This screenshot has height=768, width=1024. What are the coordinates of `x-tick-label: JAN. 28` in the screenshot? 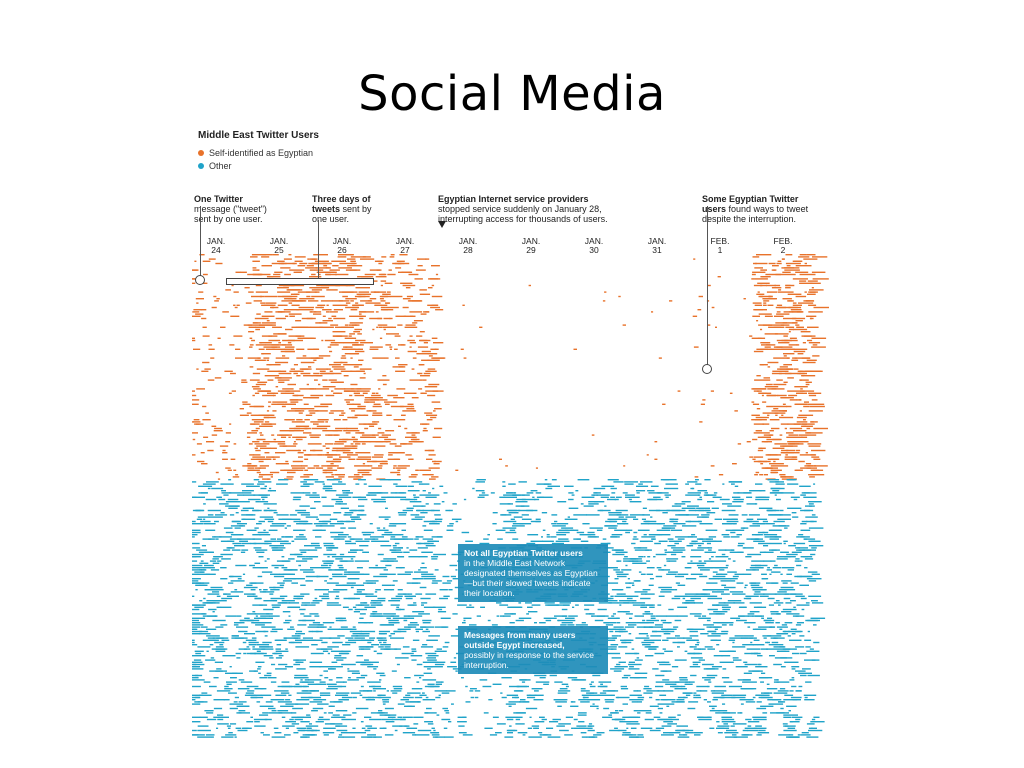 It's located at (468, 245).